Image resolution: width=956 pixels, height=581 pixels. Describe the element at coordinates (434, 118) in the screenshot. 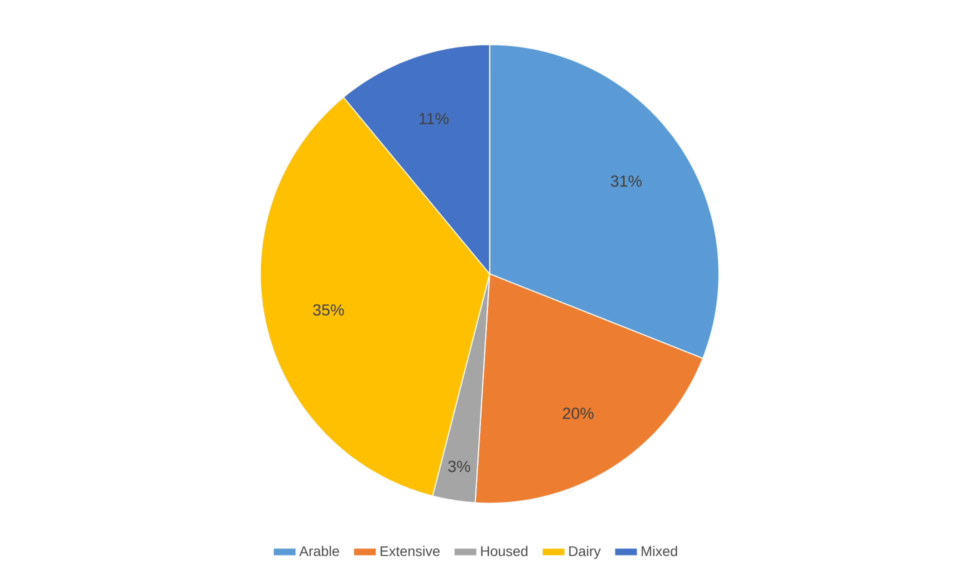

I see `data-label: 11%` at that location.